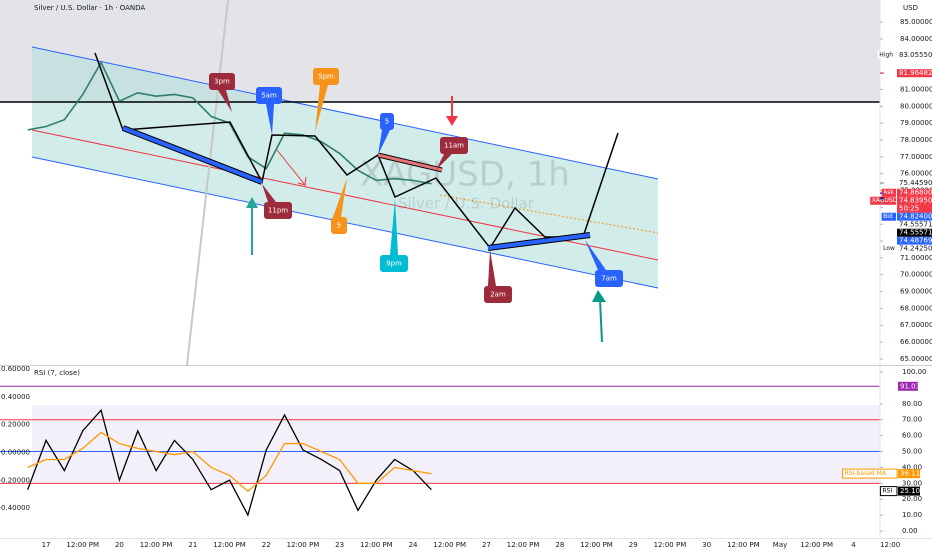  I want to click on x-tick-label: 22, so click(266, 545).